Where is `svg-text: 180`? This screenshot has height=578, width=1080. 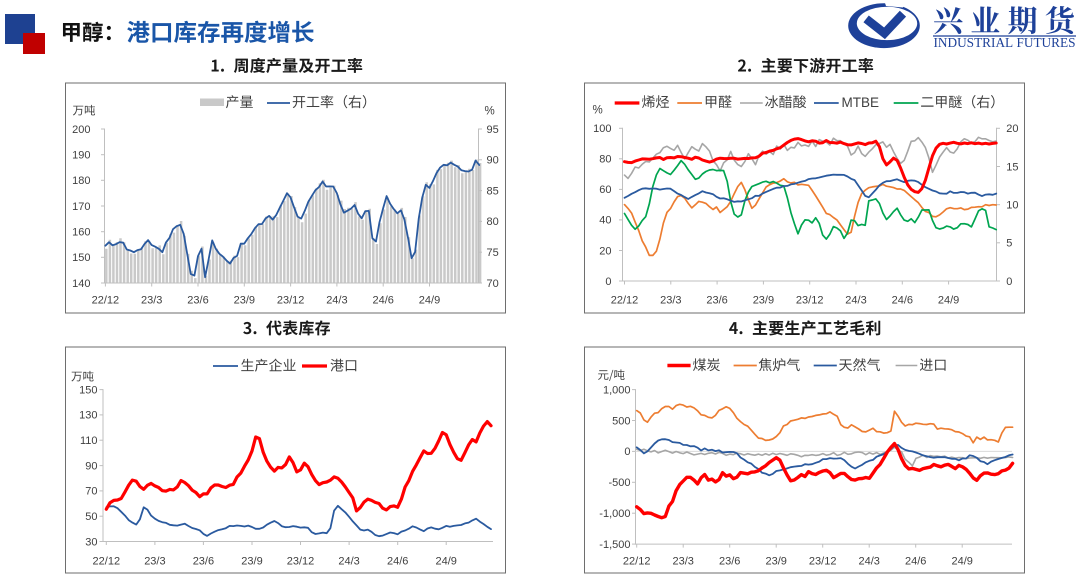 svg-text: 180 is located at coordinates (81, 181).